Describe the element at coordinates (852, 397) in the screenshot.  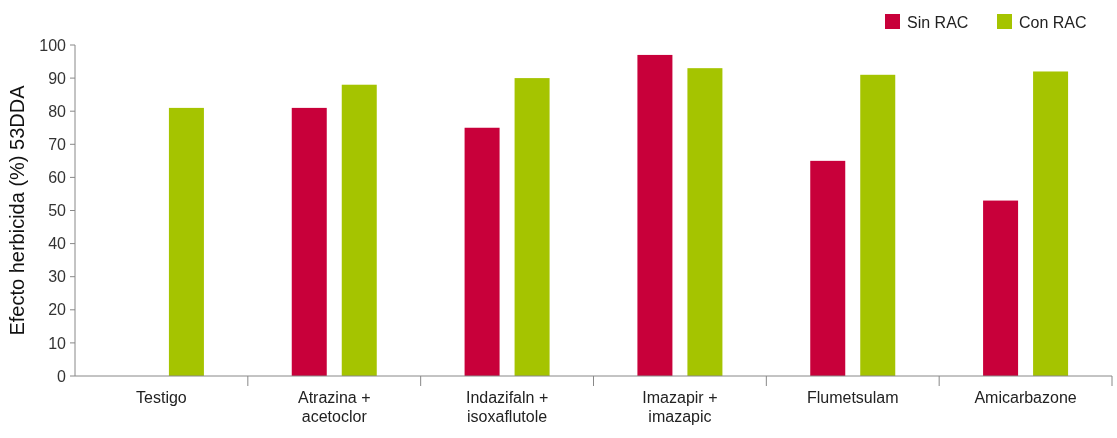
I see `x-tick-label: Flumetsulam` at that location.